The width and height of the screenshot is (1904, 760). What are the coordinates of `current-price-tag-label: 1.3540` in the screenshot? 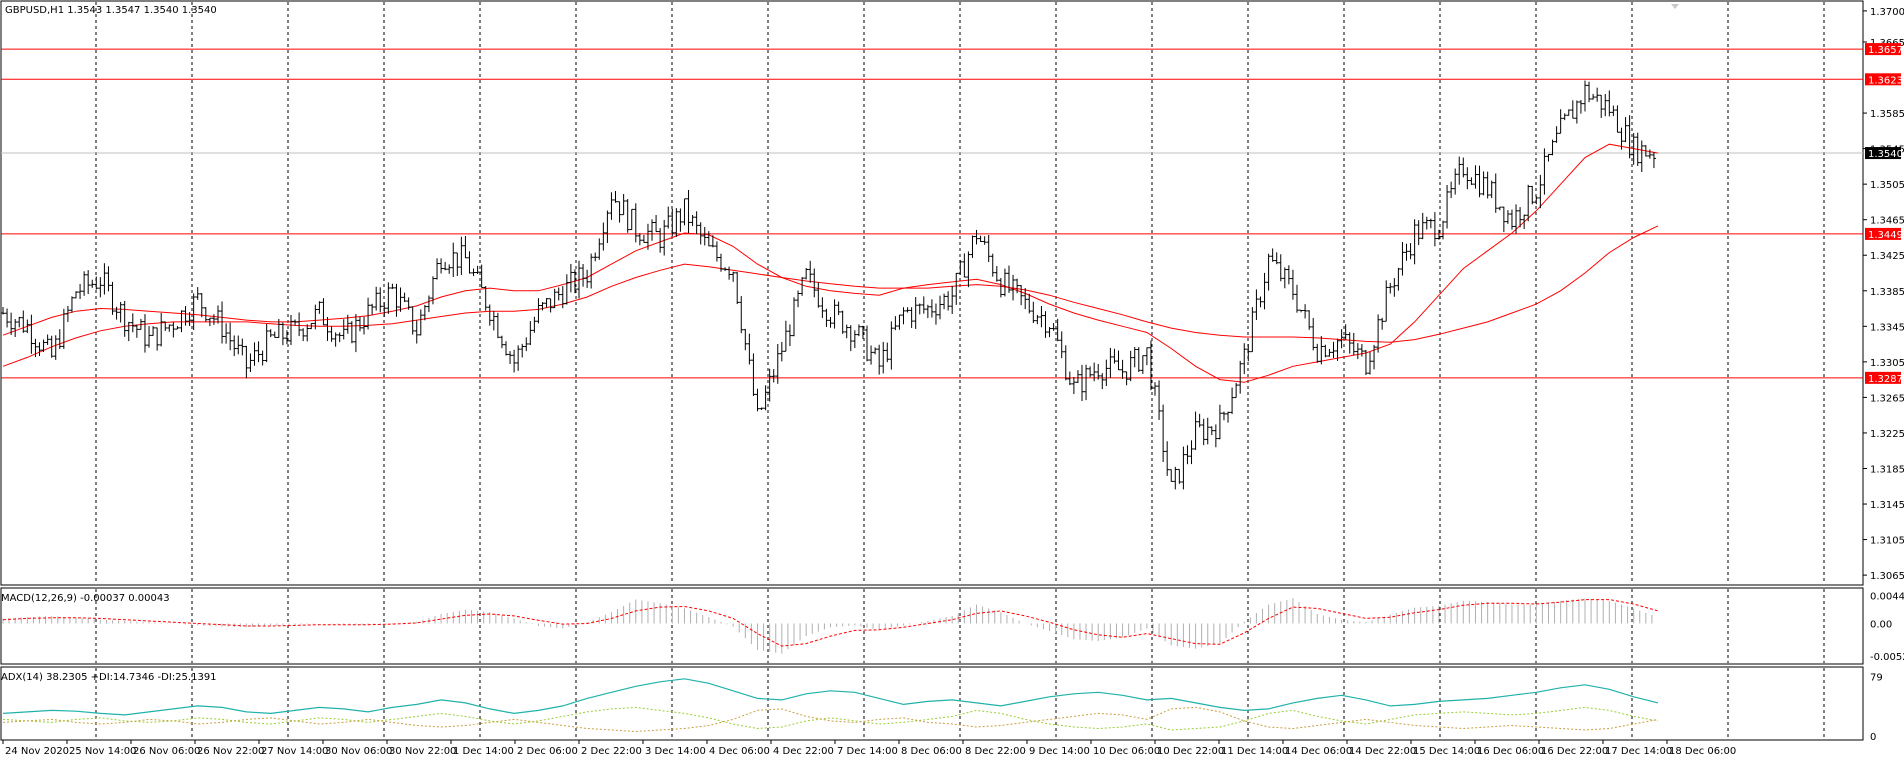 It's located at (1885, 154).